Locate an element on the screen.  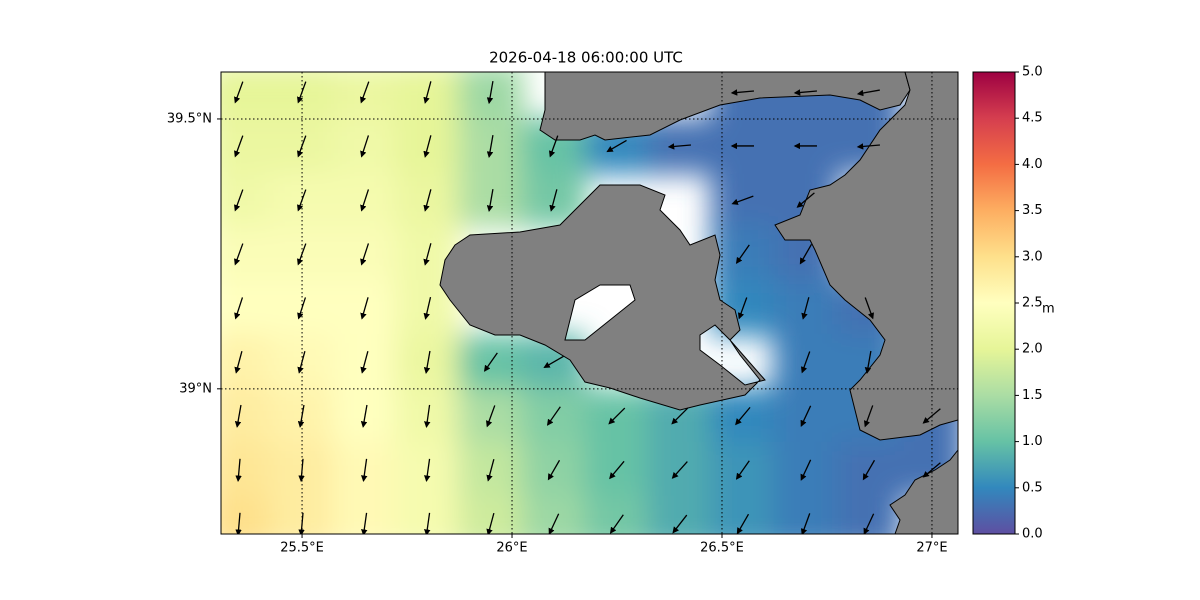
colorbar is located at coordinates (994, 303).